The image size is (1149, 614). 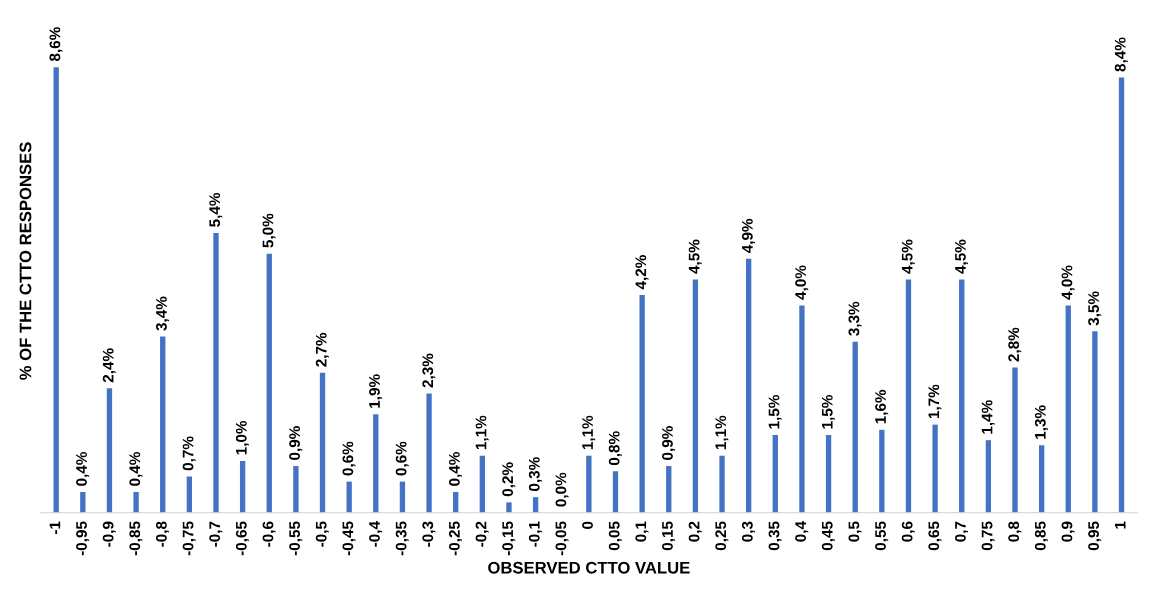 I want to click on data-label: 0,6%, so click(x=349, y=458).